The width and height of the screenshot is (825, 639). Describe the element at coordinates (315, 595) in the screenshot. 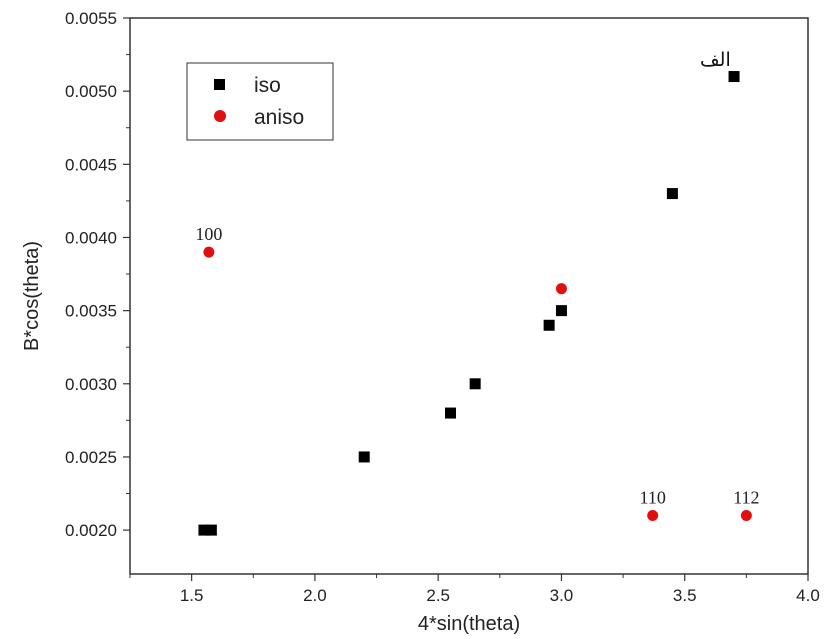

I see `x-tick-label: 2.0` at that location.